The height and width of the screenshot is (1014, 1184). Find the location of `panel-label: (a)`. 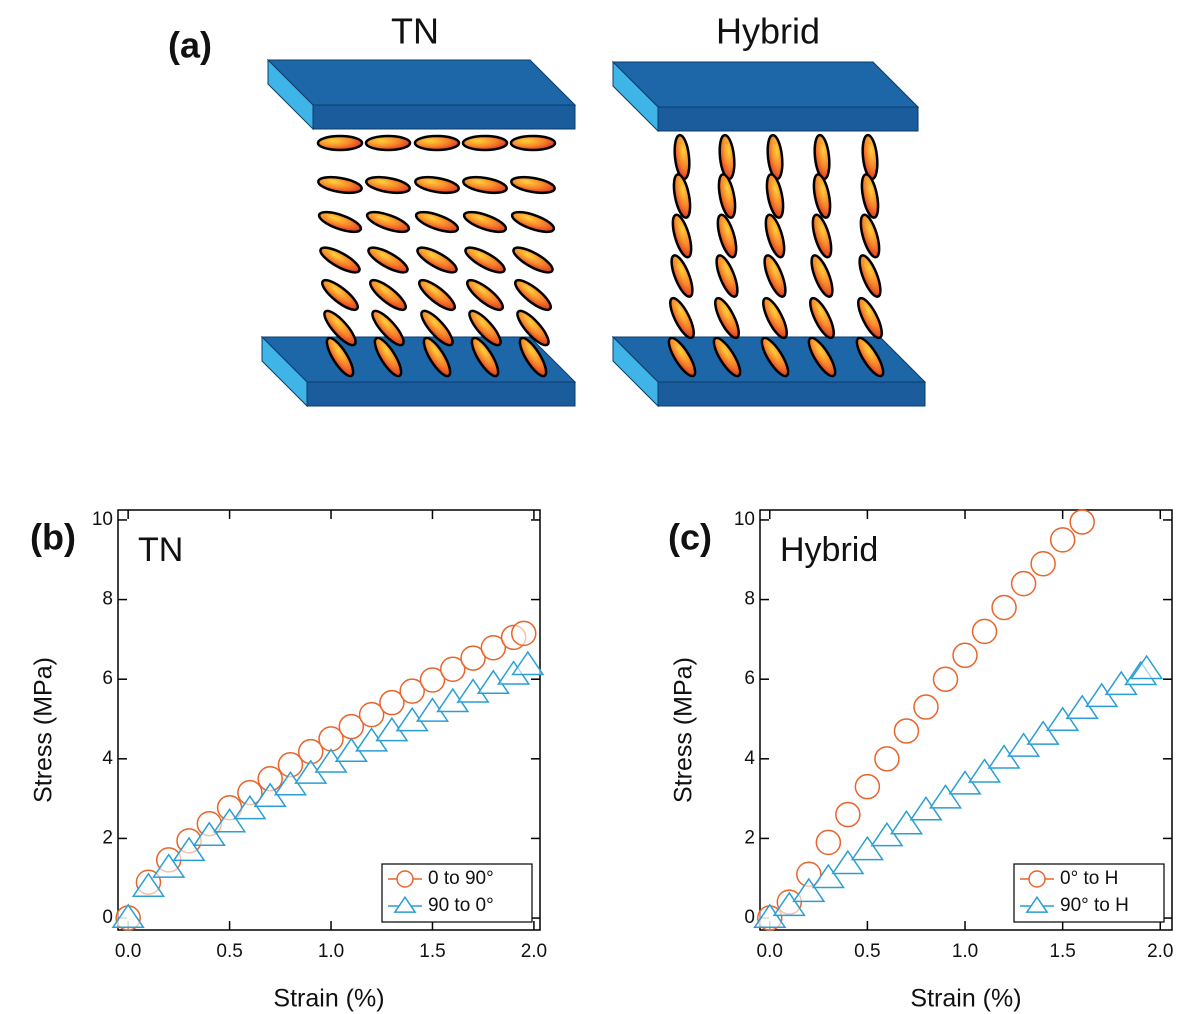

panel-label: (a) is located at coordinates (190, 45).